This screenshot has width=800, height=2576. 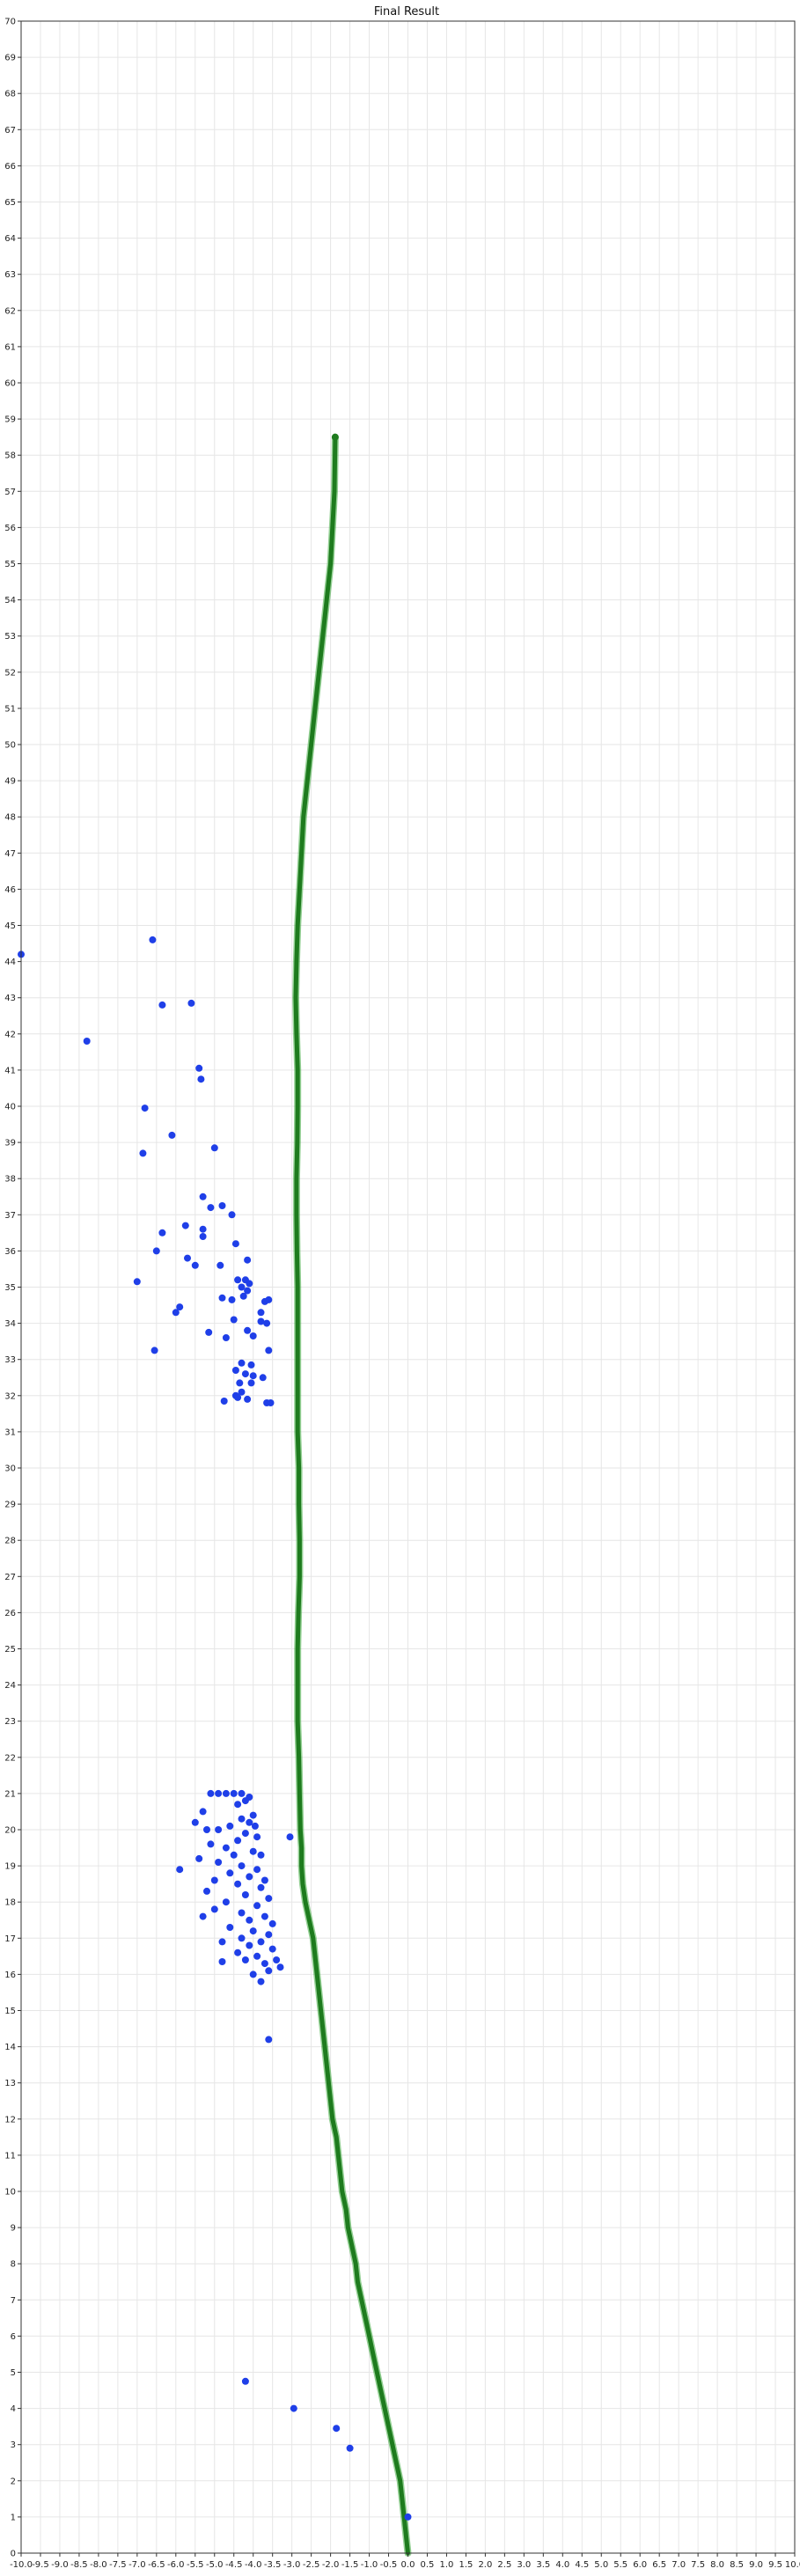 What do you see at coordinates (13, 2373) in the screenshot?
I see `y-tick-label: 5` at bounding box center [13, 2373].